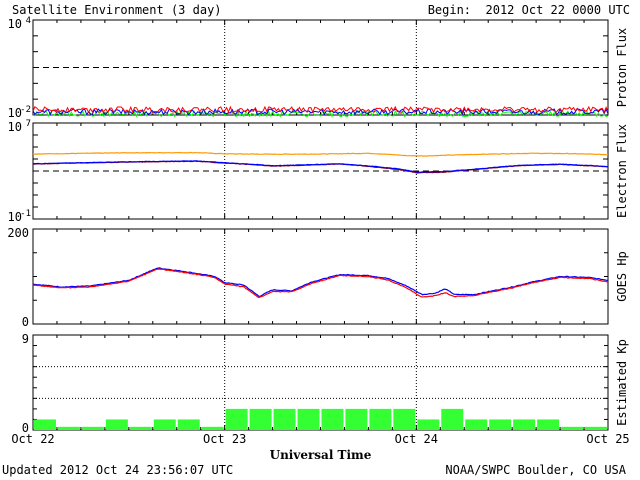 This screenshot has height=480, width=640. I want to click on begin-label: Begin:, so click(449, 10).